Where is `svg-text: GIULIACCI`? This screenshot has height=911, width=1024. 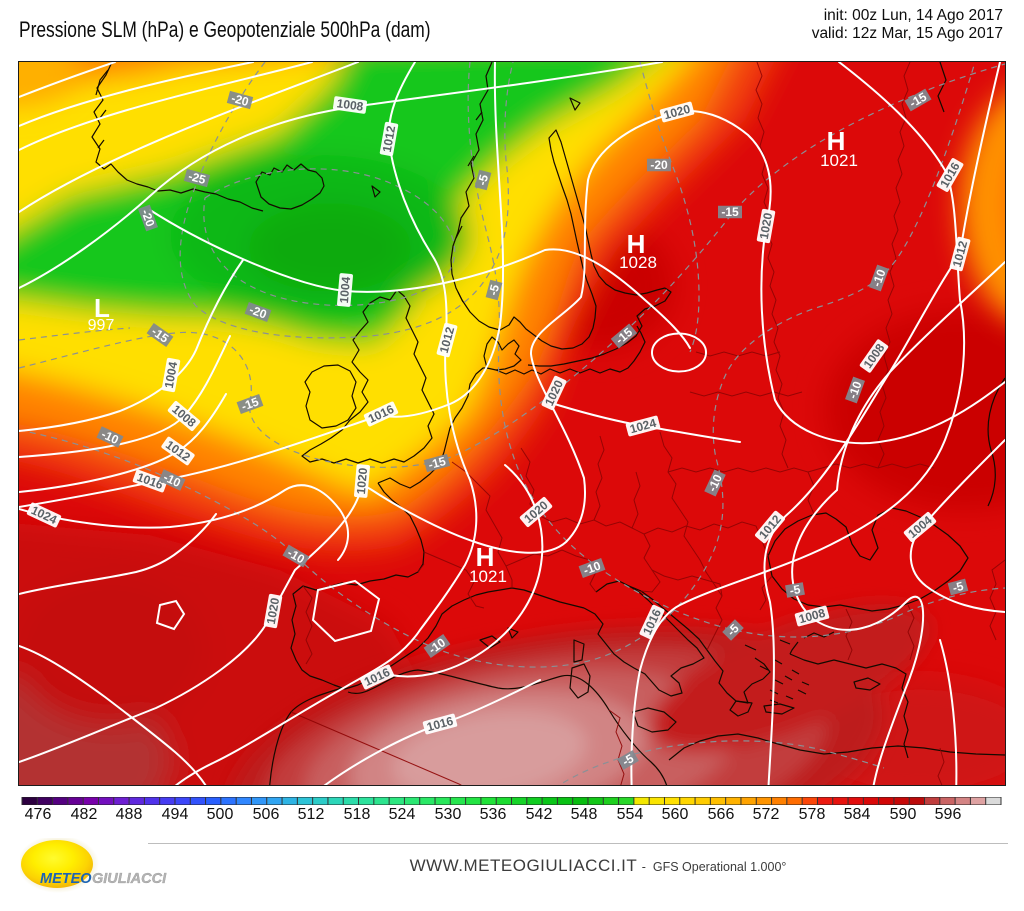
svg-text: GIULIACCI is located at coordinates (129, 879).